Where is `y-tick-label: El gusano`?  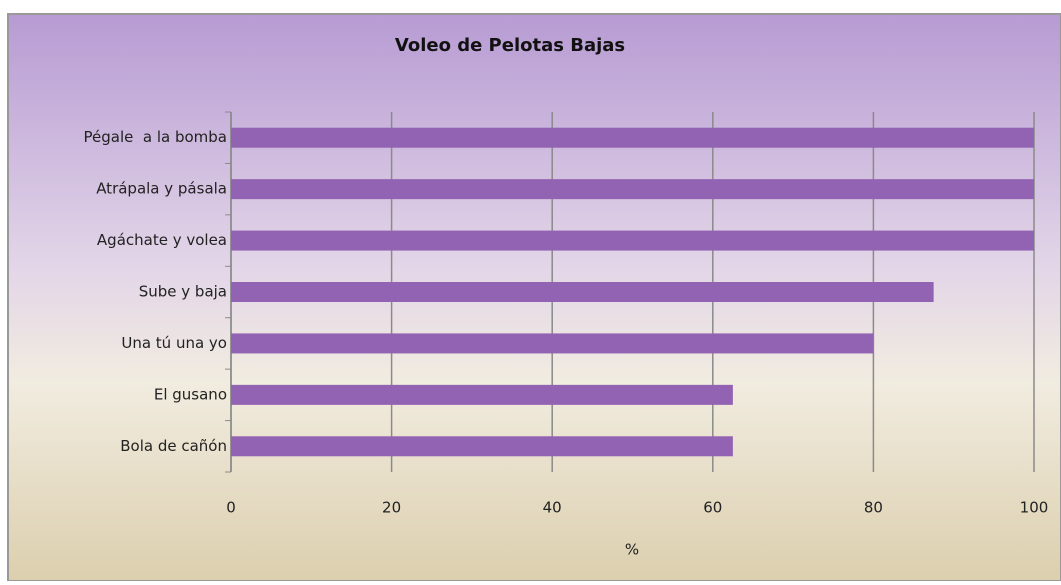
y-tick-label: El gusano is located at coordinates (190, 394).